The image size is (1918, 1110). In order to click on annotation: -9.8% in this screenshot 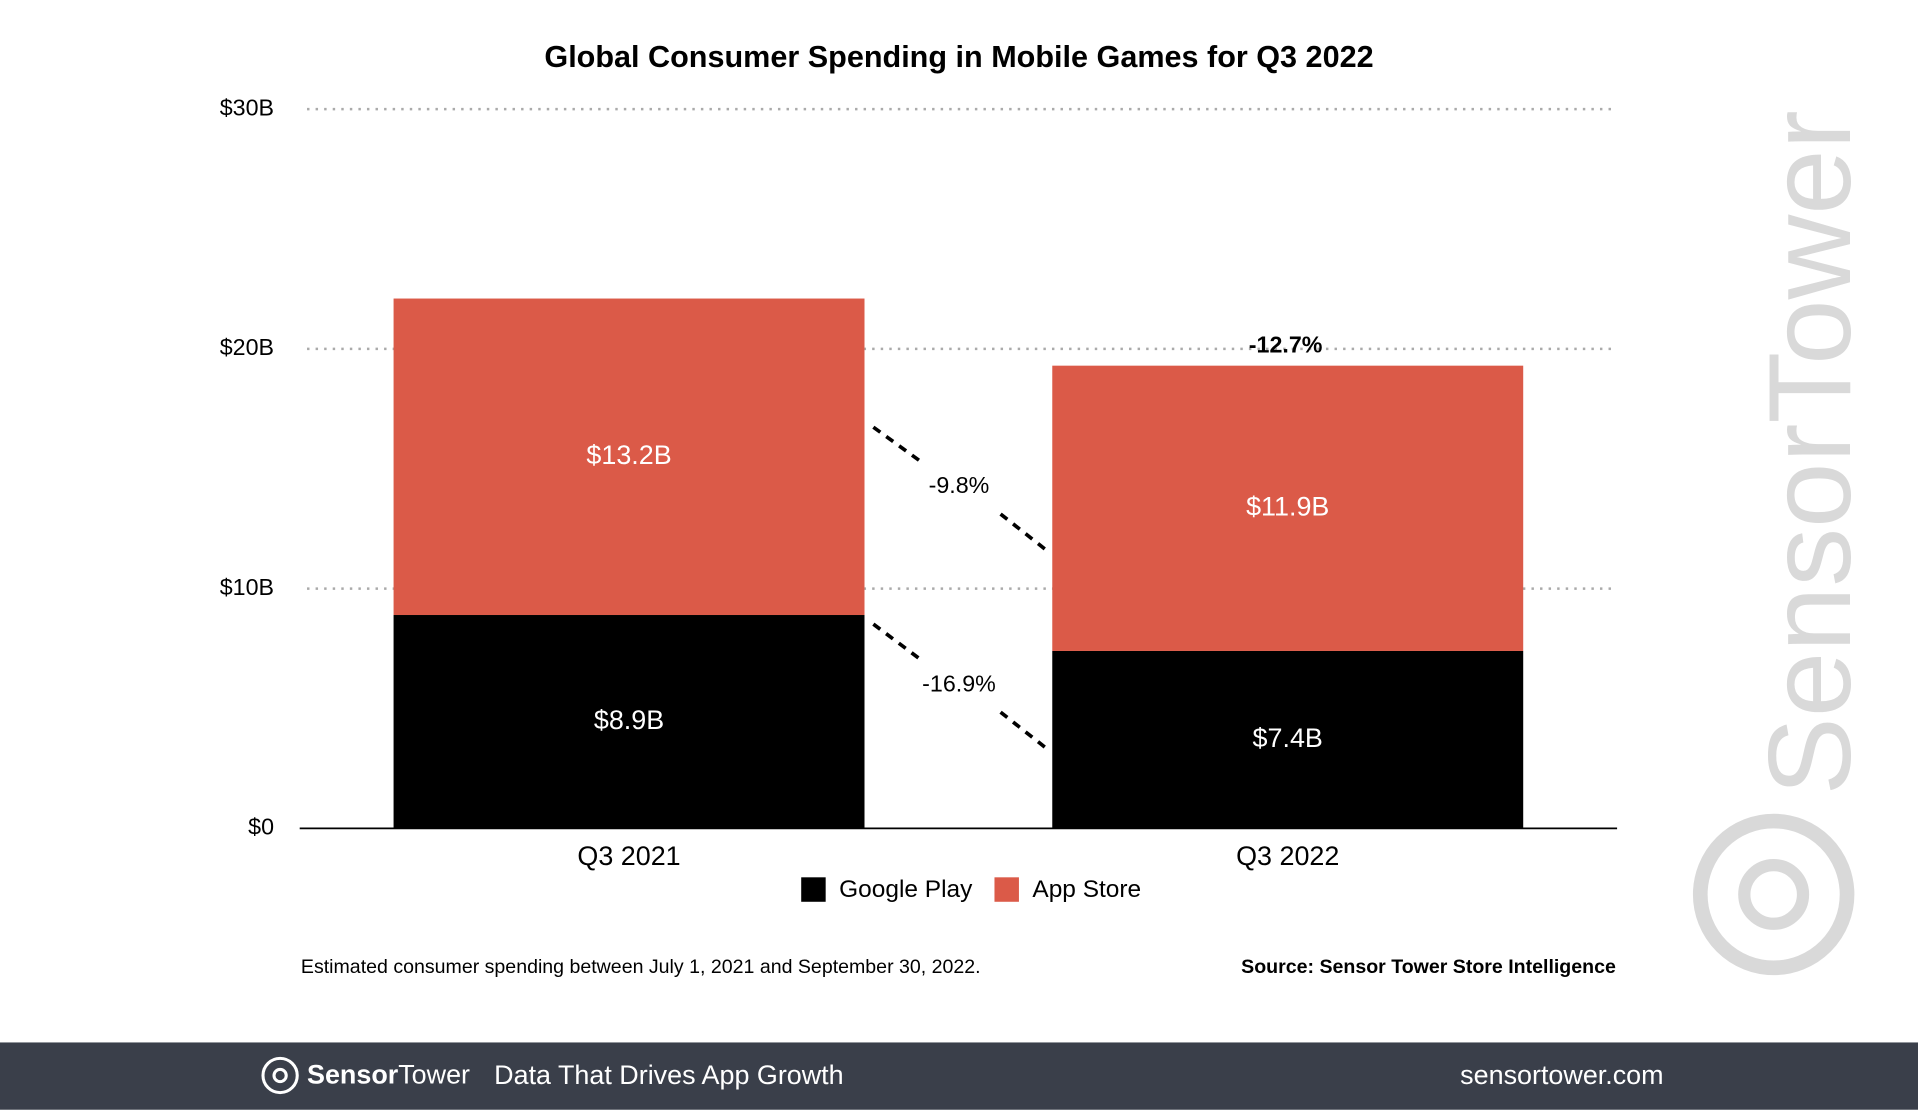, I will do `click(959, 485)`.